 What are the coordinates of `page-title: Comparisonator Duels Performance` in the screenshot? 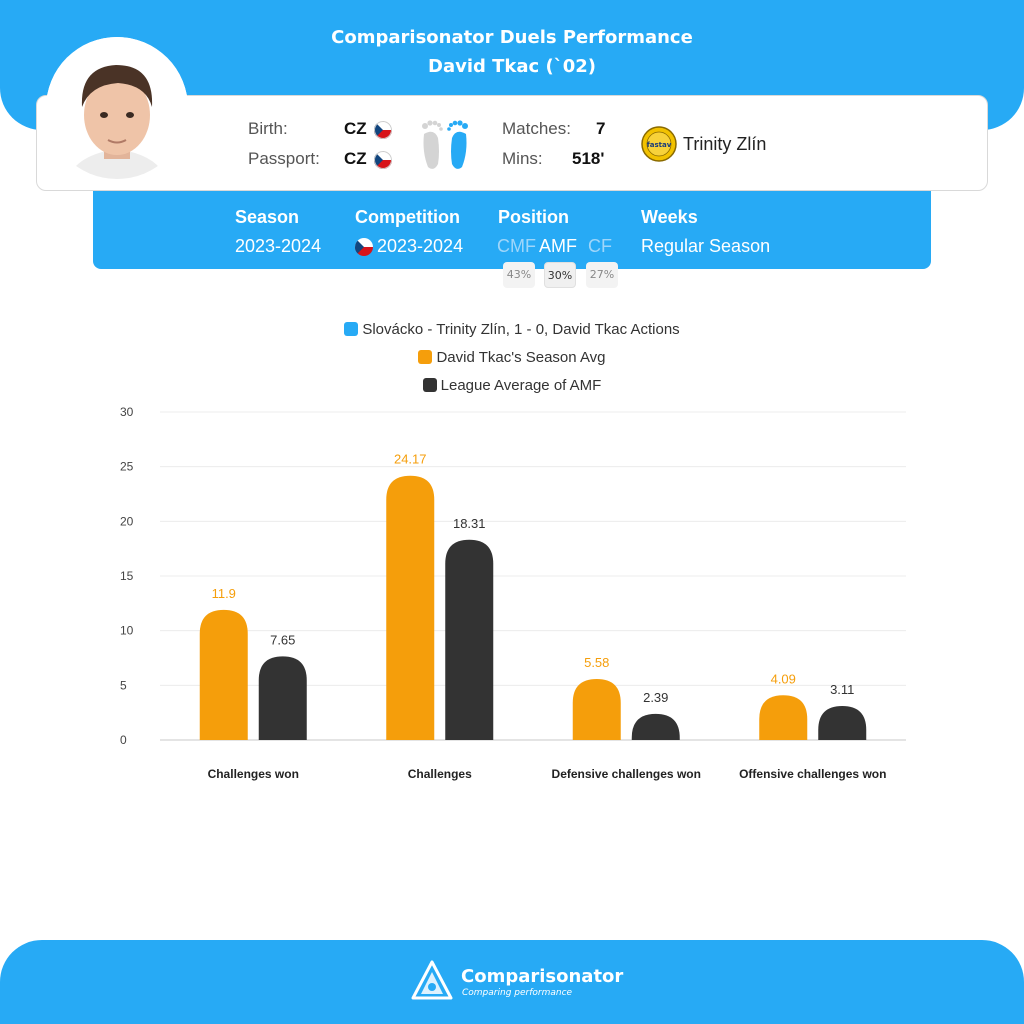 It's located at (512, 37).